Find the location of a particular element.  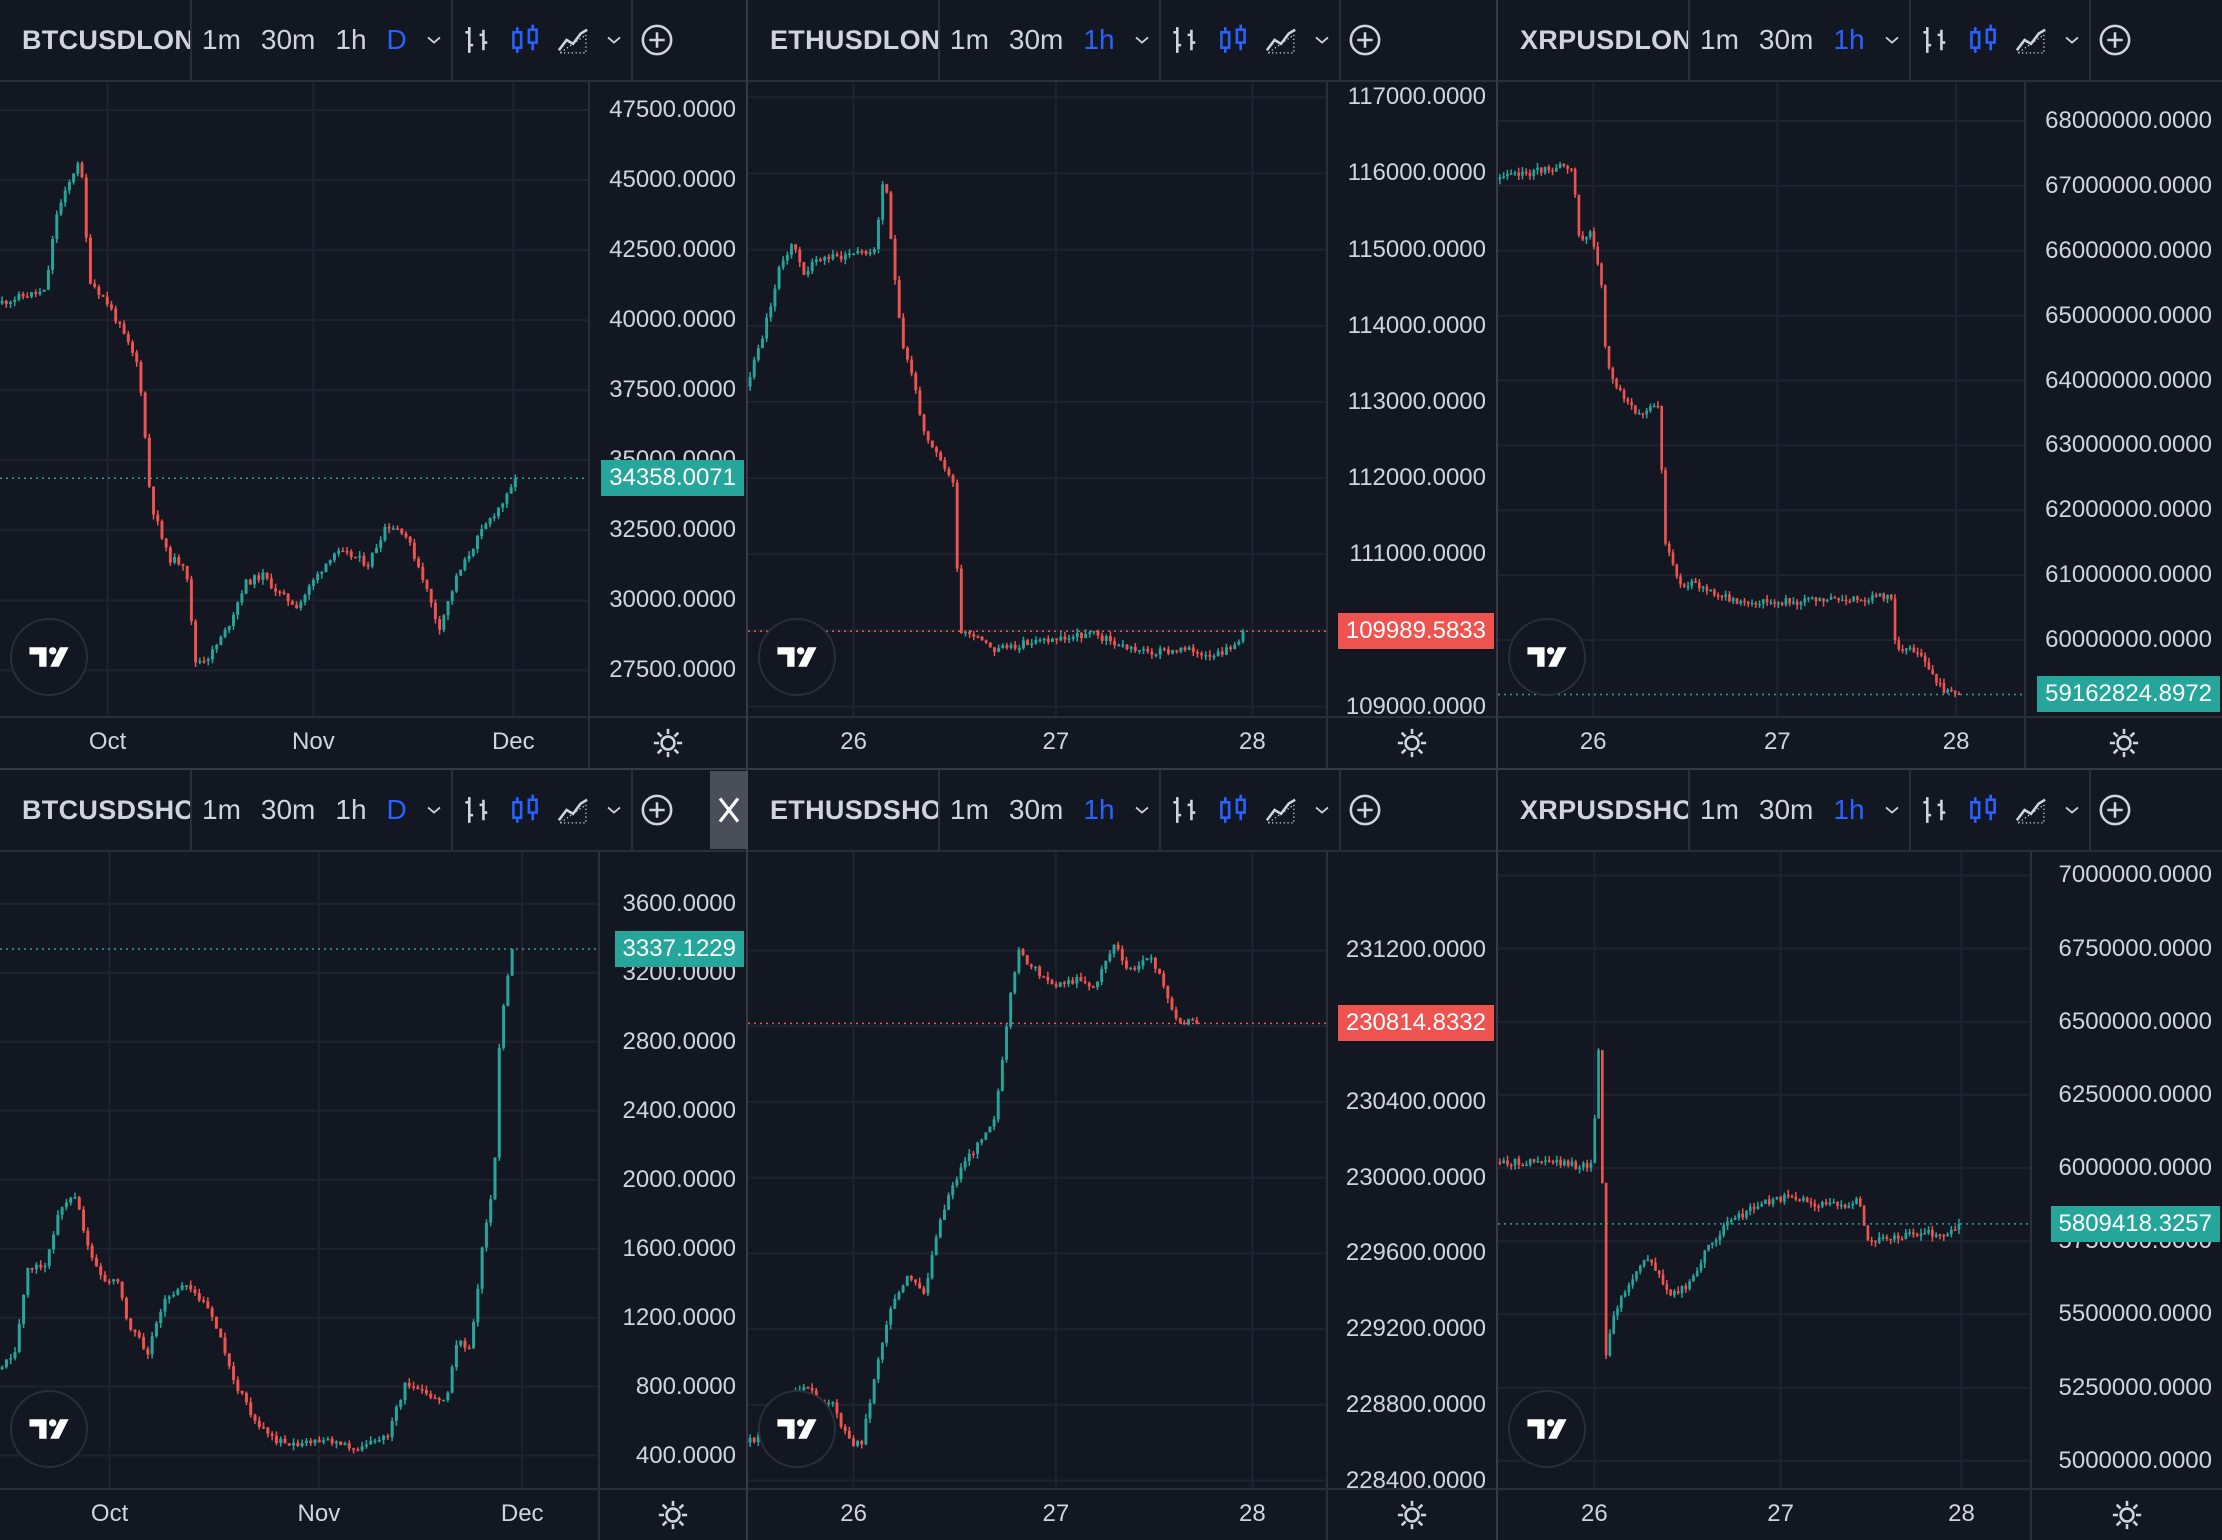

symbol-name: ETHUSDSHORT is located at coordinates (854, 809).